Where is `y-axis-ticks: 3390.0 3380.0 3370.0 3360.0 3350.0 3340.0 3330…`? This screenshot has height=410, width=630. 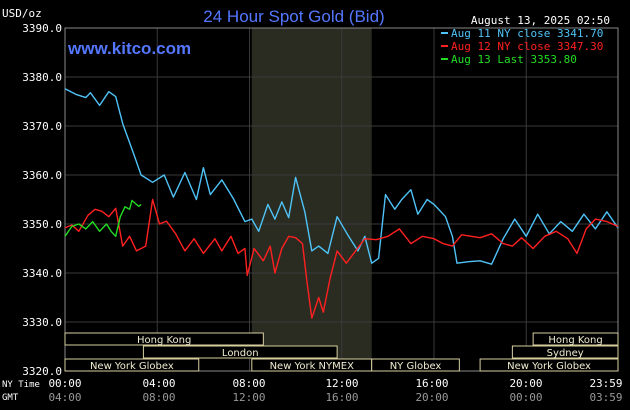
y-axis-ticks: 3390.0 3380.0 3370.0 3360.0 3350.0 3340.0 3330… is located at coordinates (42, 200).